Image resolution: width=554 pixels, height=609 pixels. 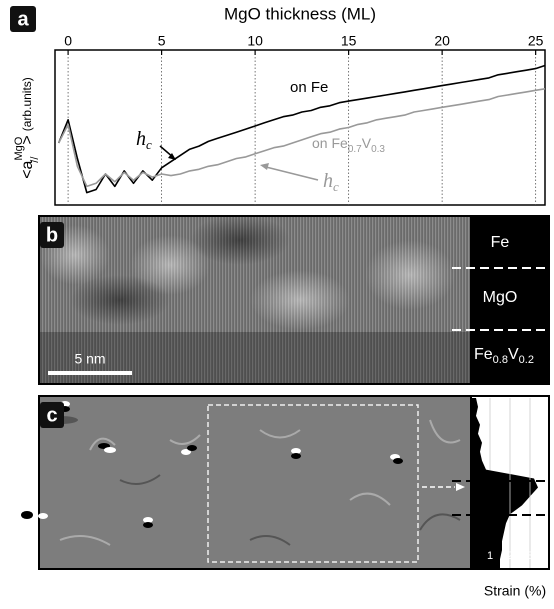 What do you see at coordinates (530, 556) in the screenshot?
I see `x-tick-label: 3` at bounding box center [530, 556].